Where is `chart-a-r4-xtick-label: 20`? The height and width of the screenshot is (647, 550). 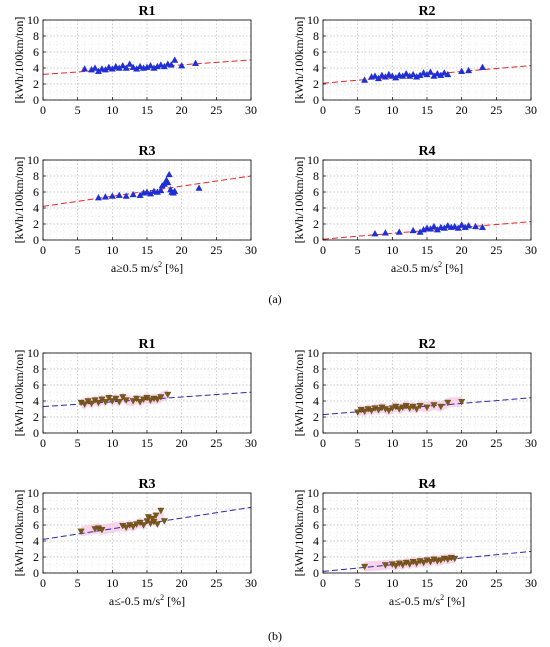 chart-a-r4-xtick-label: 20 is located at coordinates (462, 250).